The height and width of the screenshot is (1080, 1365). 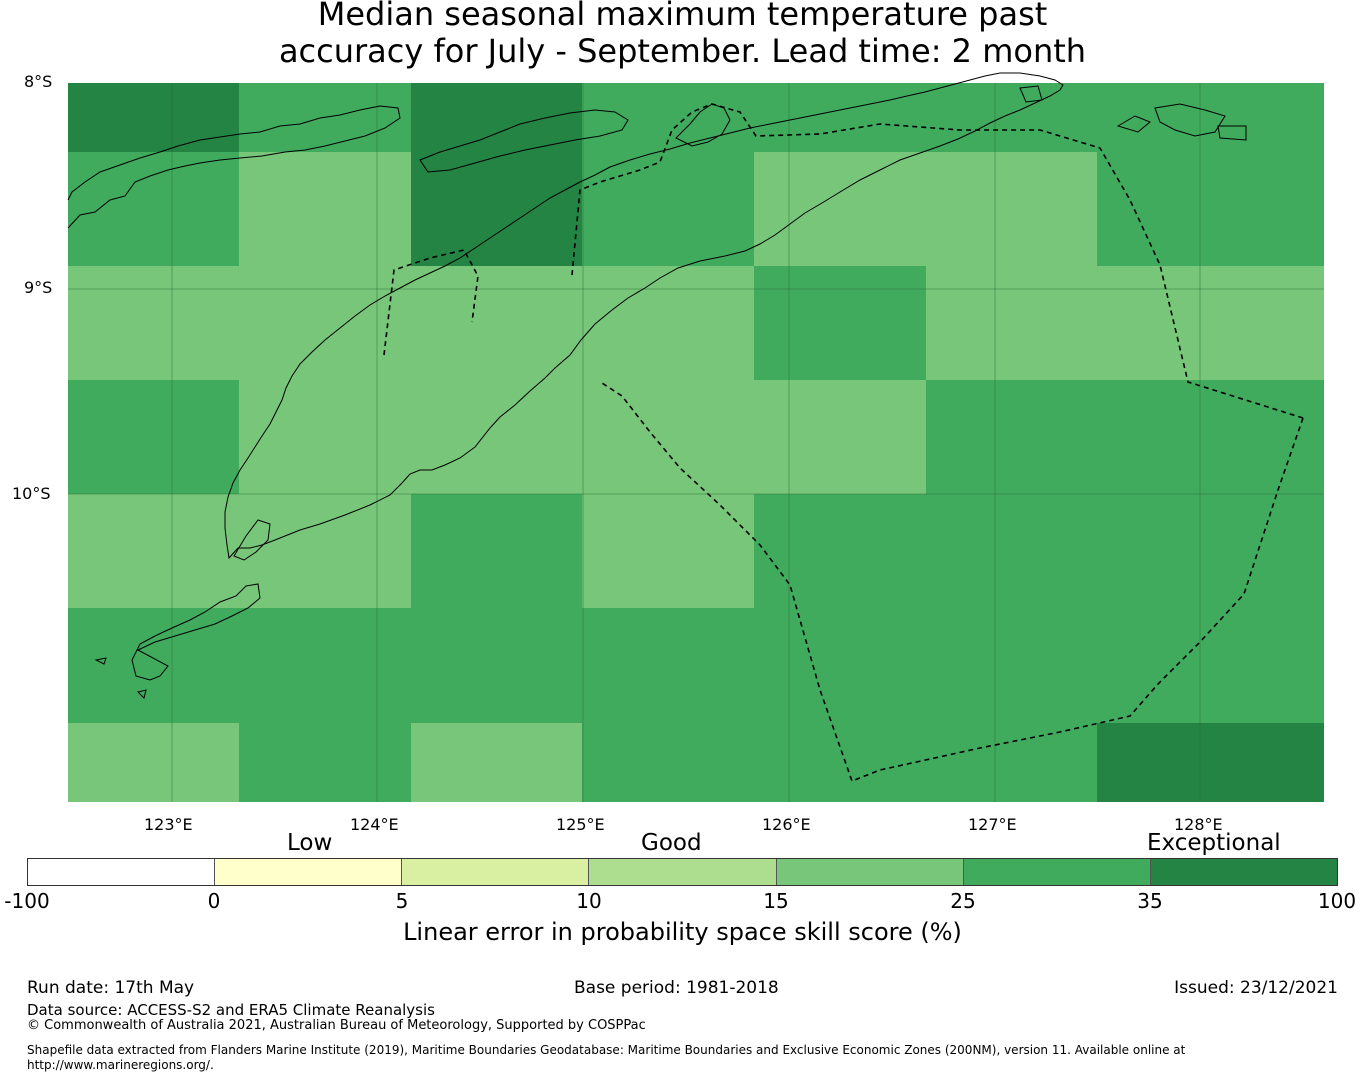 I want to click on lon-label-127e: 127°E, so click(x=992, y=824).